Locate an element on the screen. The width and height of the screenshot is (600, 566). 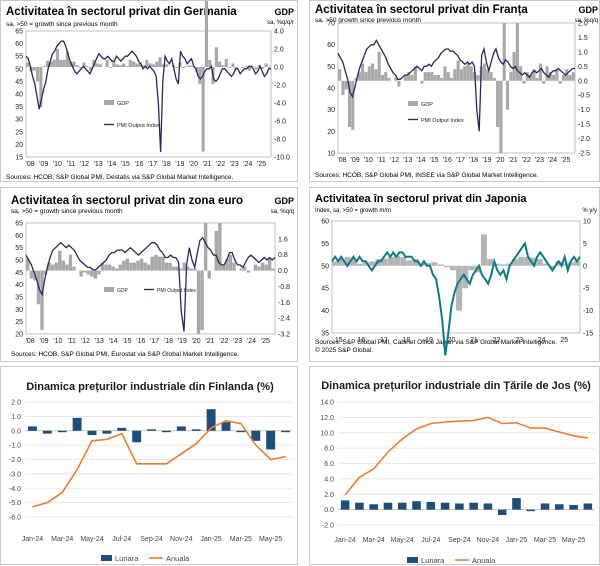
legend-gdp-label: GDP is located at coordinates (123, 291).